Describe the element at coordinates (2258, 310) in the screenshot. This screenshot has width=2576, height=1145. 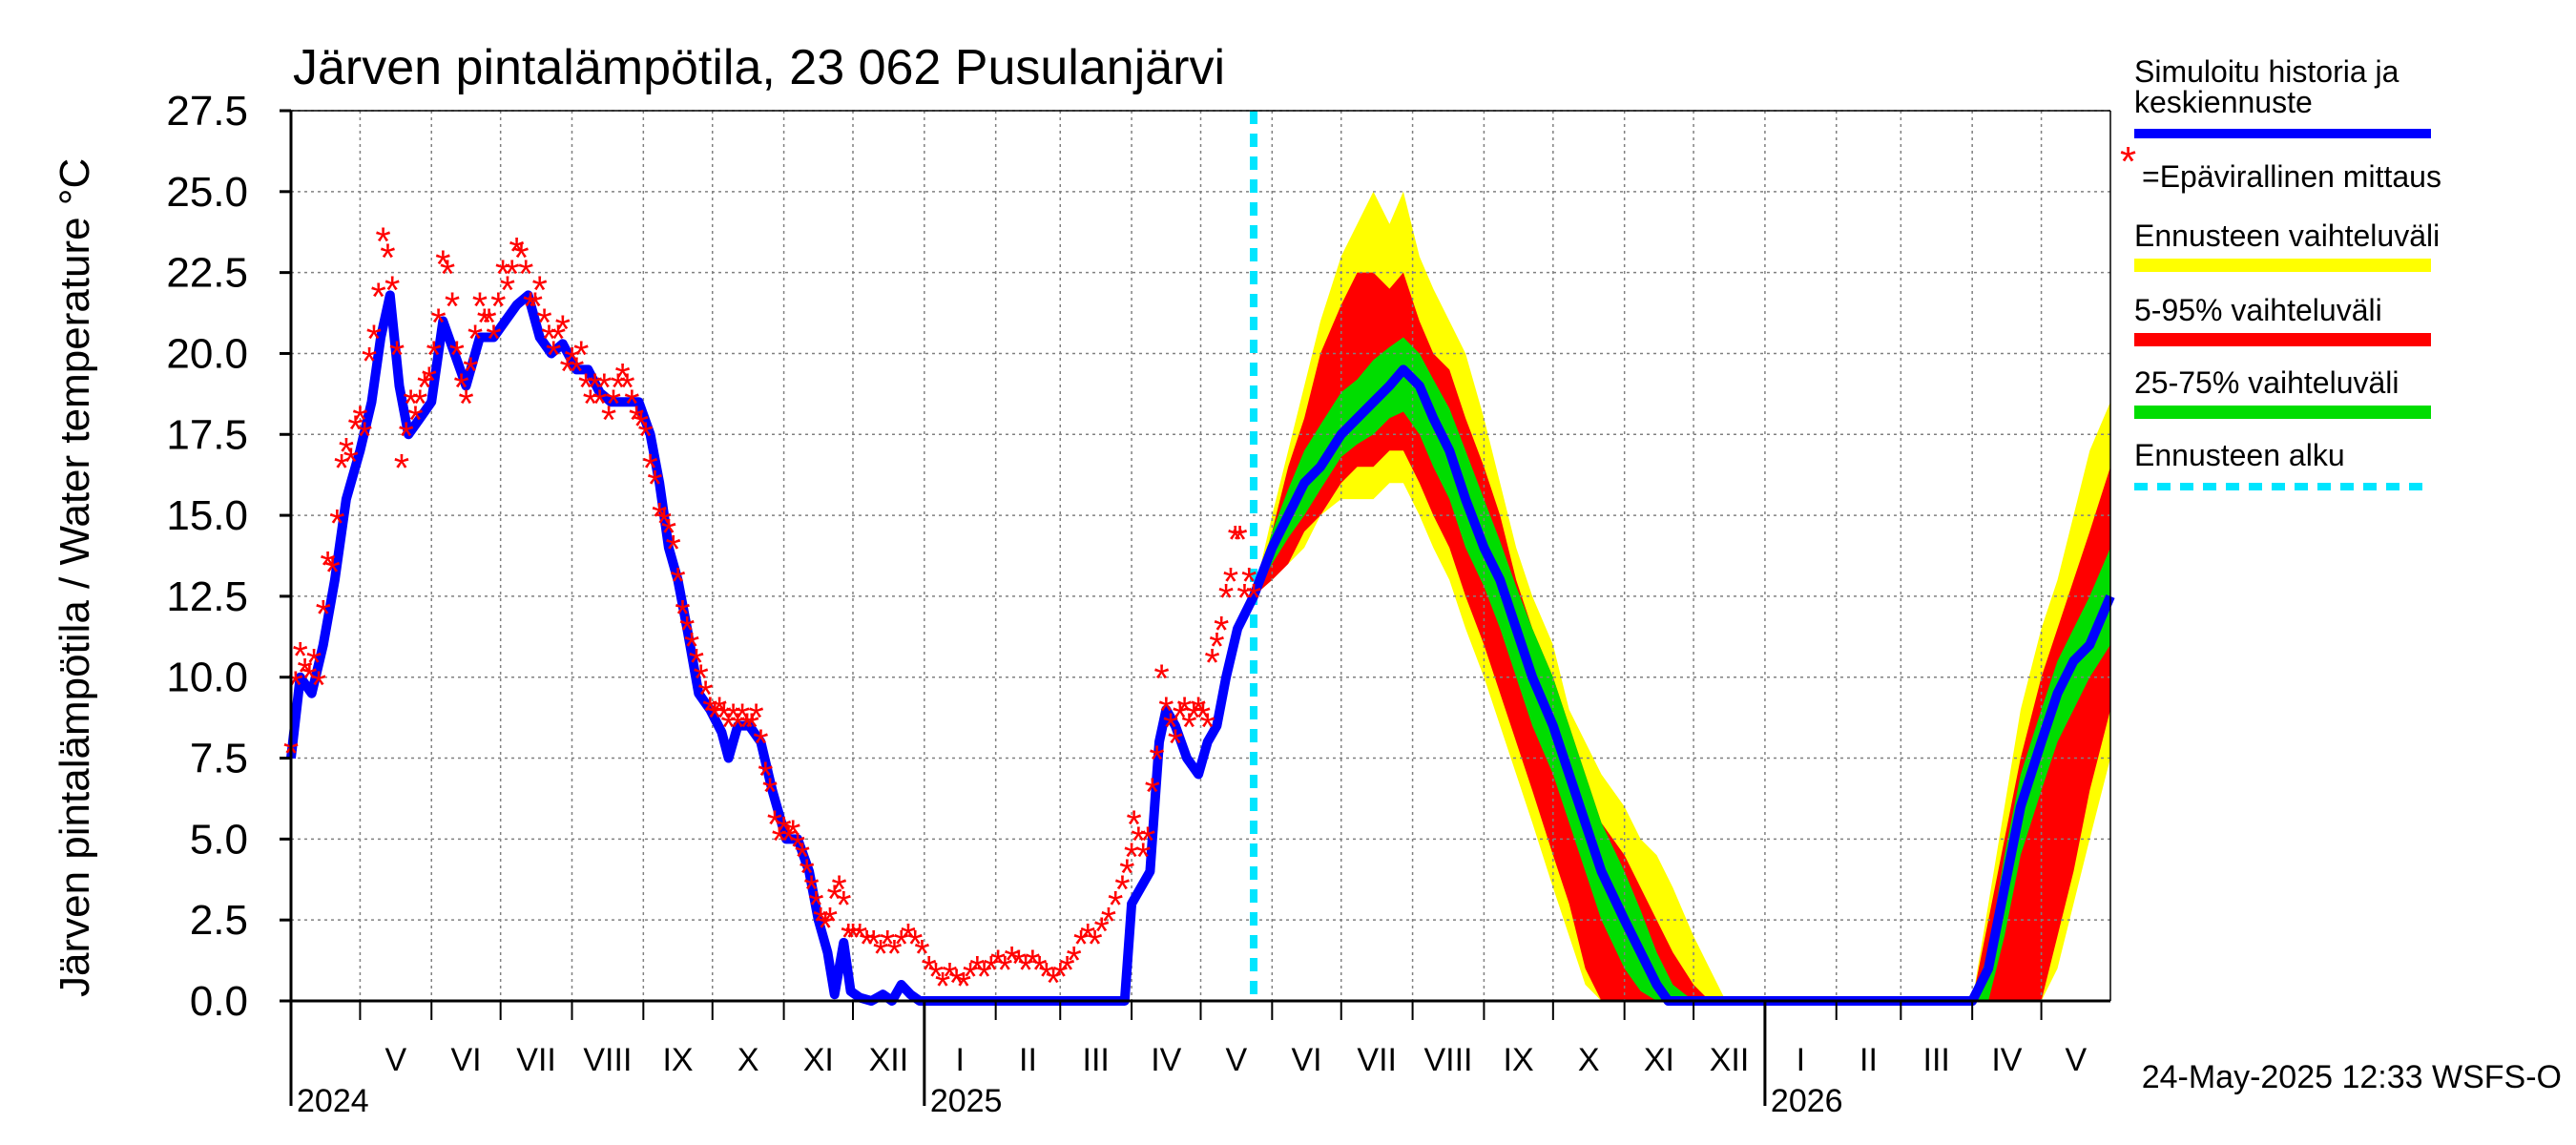
I see `legend-range-5-95-label: 5-95% vaihteluväli` at that location.